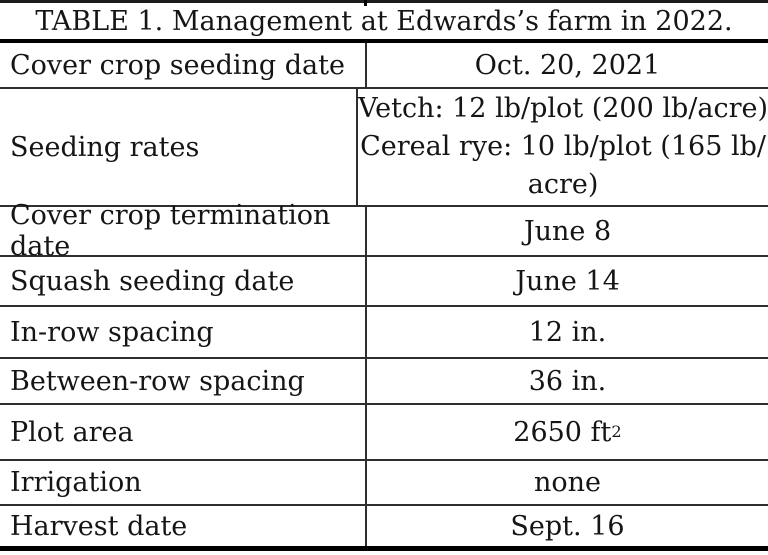  Describe the element at coordinates (183, 65) in the screenshot. I see `row-label-cell: Cover crop seeding date` at that location.